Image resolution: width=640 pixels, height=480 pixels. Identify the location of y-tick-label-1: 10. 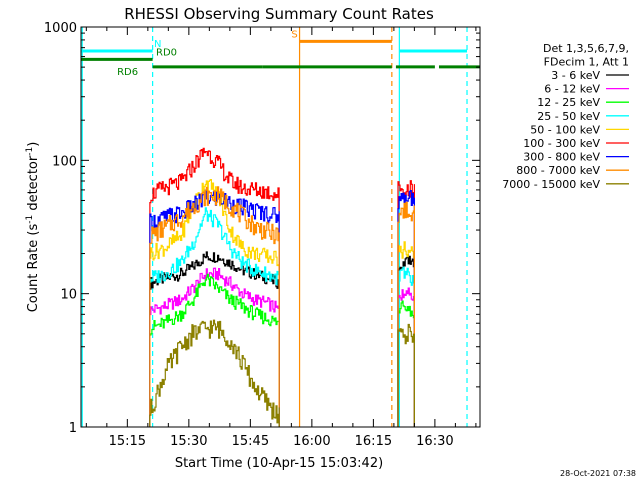
(68, 295).